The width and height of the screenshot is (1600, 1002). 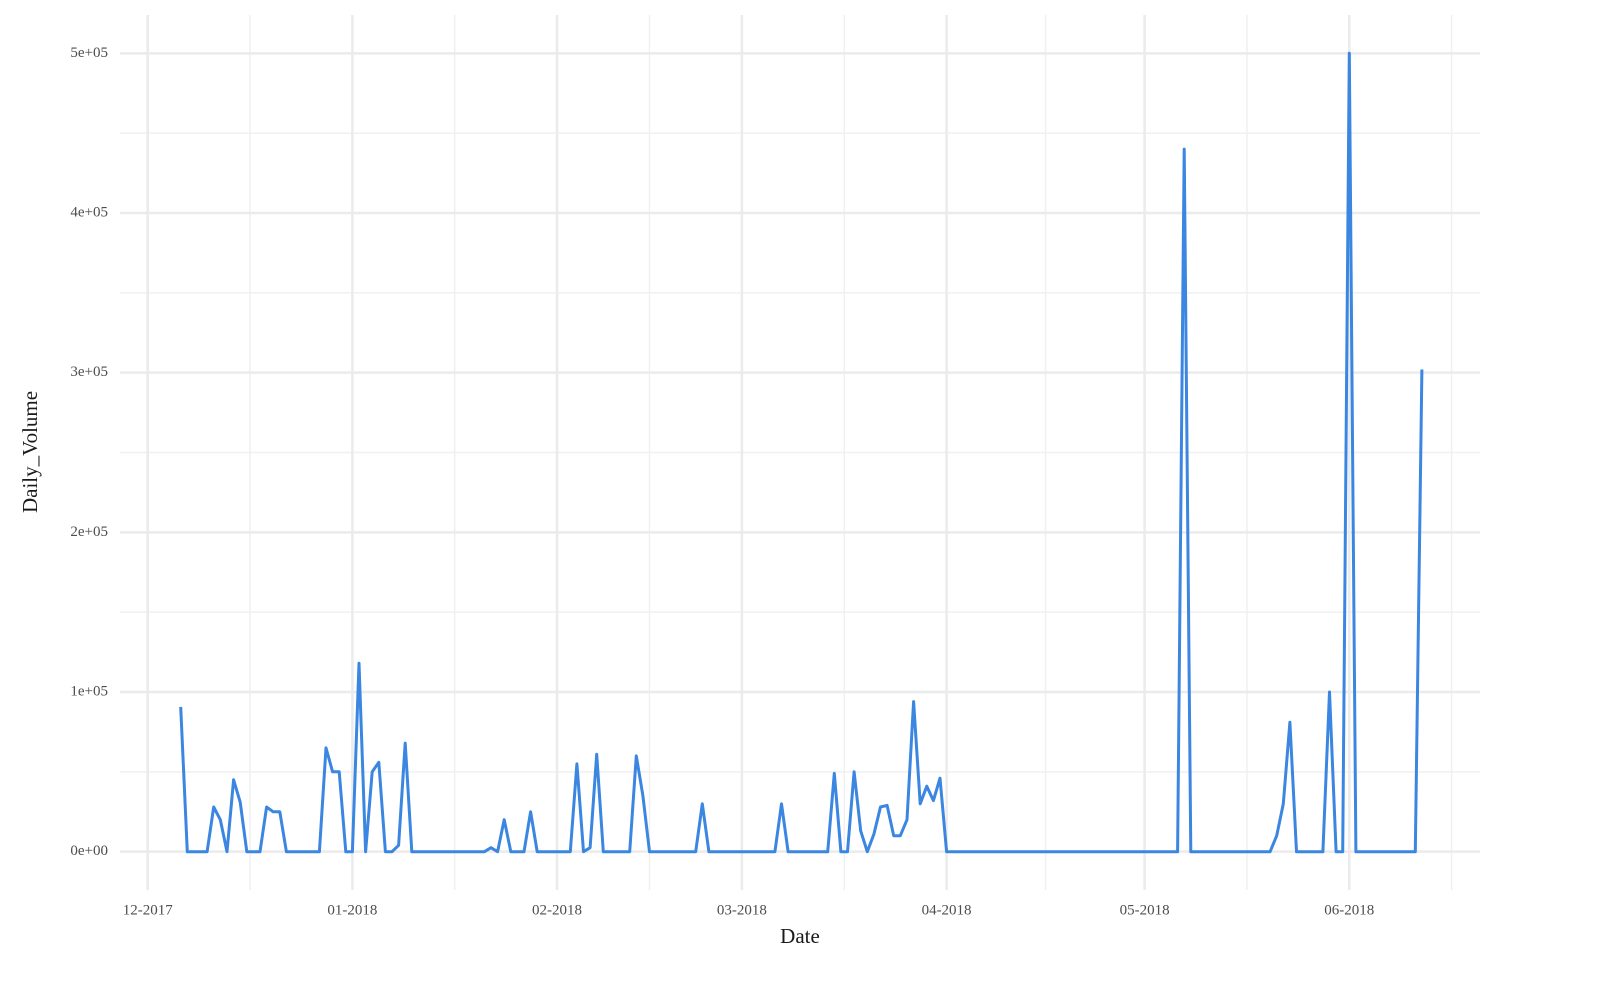 What do you see at coordinates (89, 372) in the screenshot?
I see `y-tick-label: 3e+05` at bounding box center [89, 372].